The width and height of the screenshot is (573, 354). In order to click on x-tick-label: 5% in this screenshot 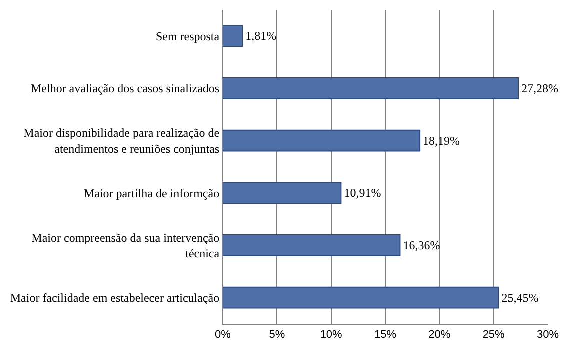, I will do `click(277, 335)`.